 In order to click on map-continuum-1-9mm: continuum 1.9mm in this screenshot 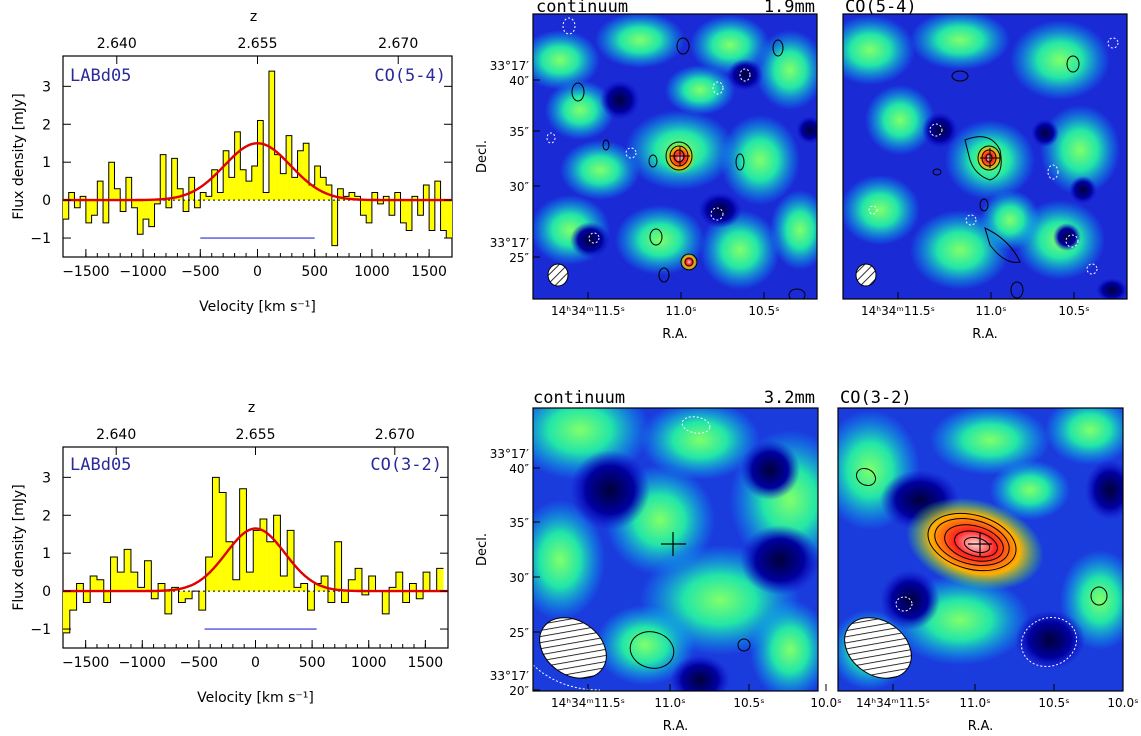, I will do `click(675, 150)`.